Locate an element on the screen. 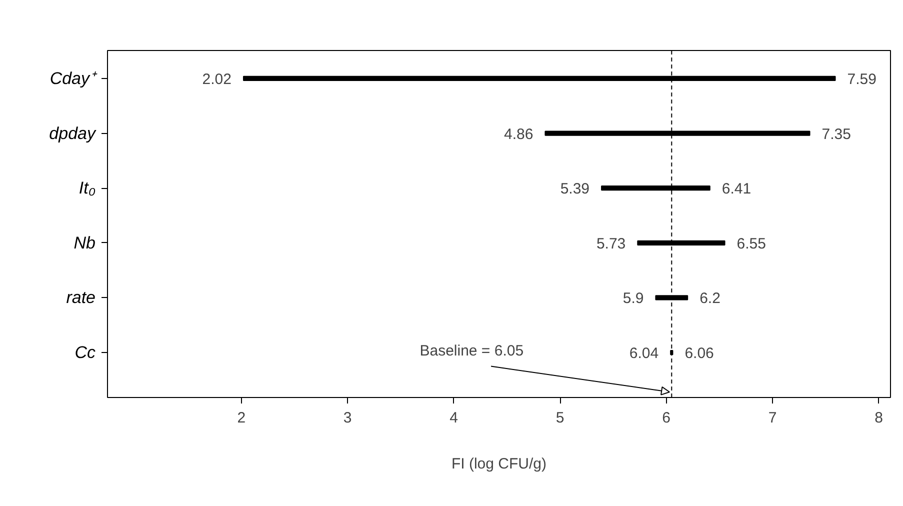  annotation: 7.35 is located at coordinates (836, 134).